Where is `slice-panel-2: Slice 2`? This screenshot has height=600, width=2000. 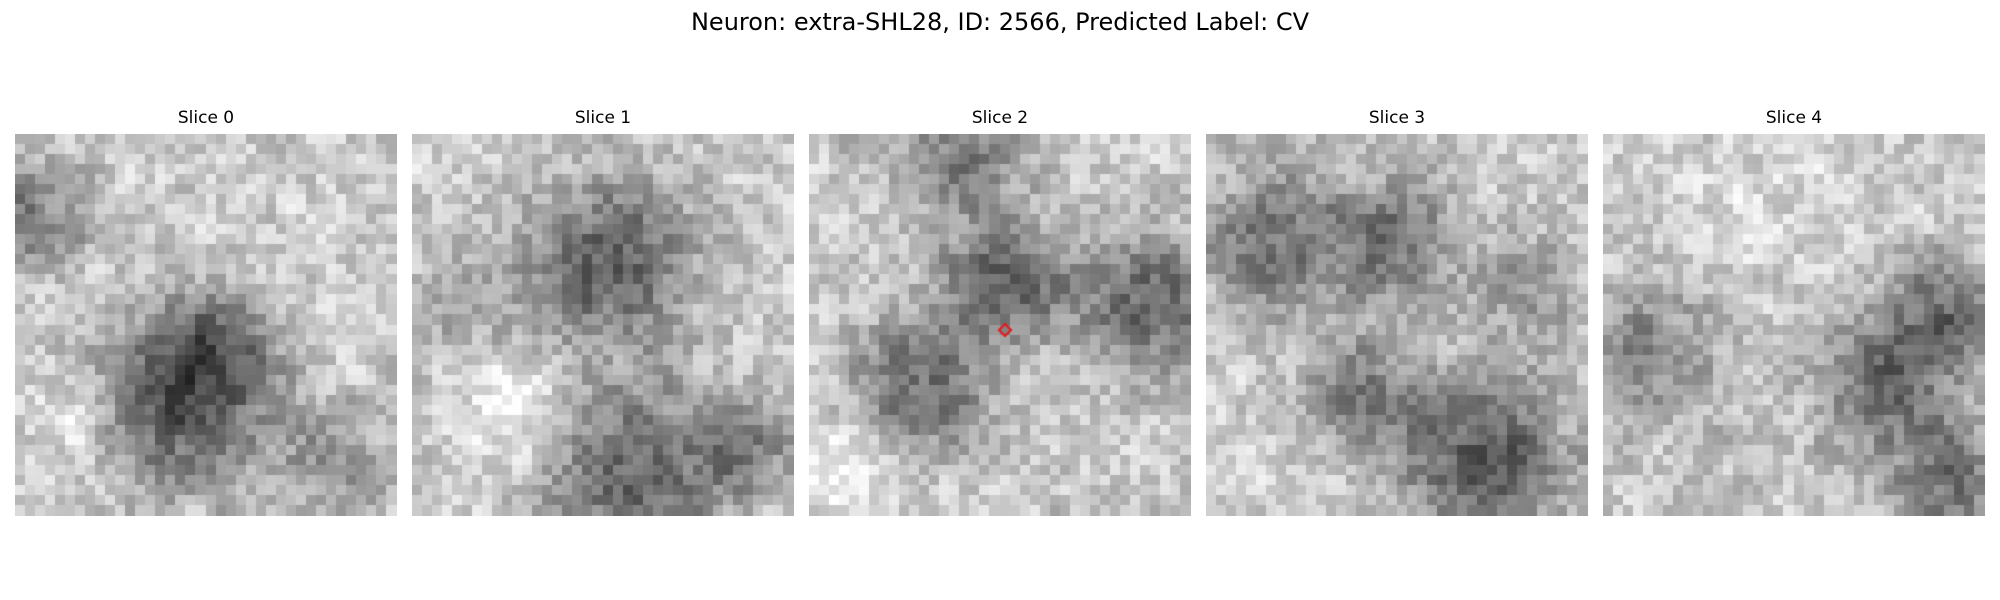
slice-panel-2: Slice 2 is located at coordinates (1000, 311).